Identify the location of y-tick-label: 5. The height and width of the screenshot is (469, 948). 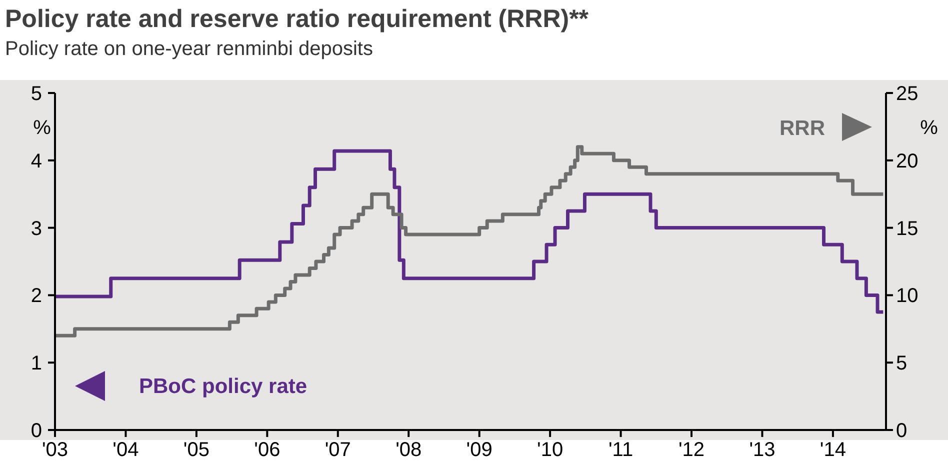
(36, 94).